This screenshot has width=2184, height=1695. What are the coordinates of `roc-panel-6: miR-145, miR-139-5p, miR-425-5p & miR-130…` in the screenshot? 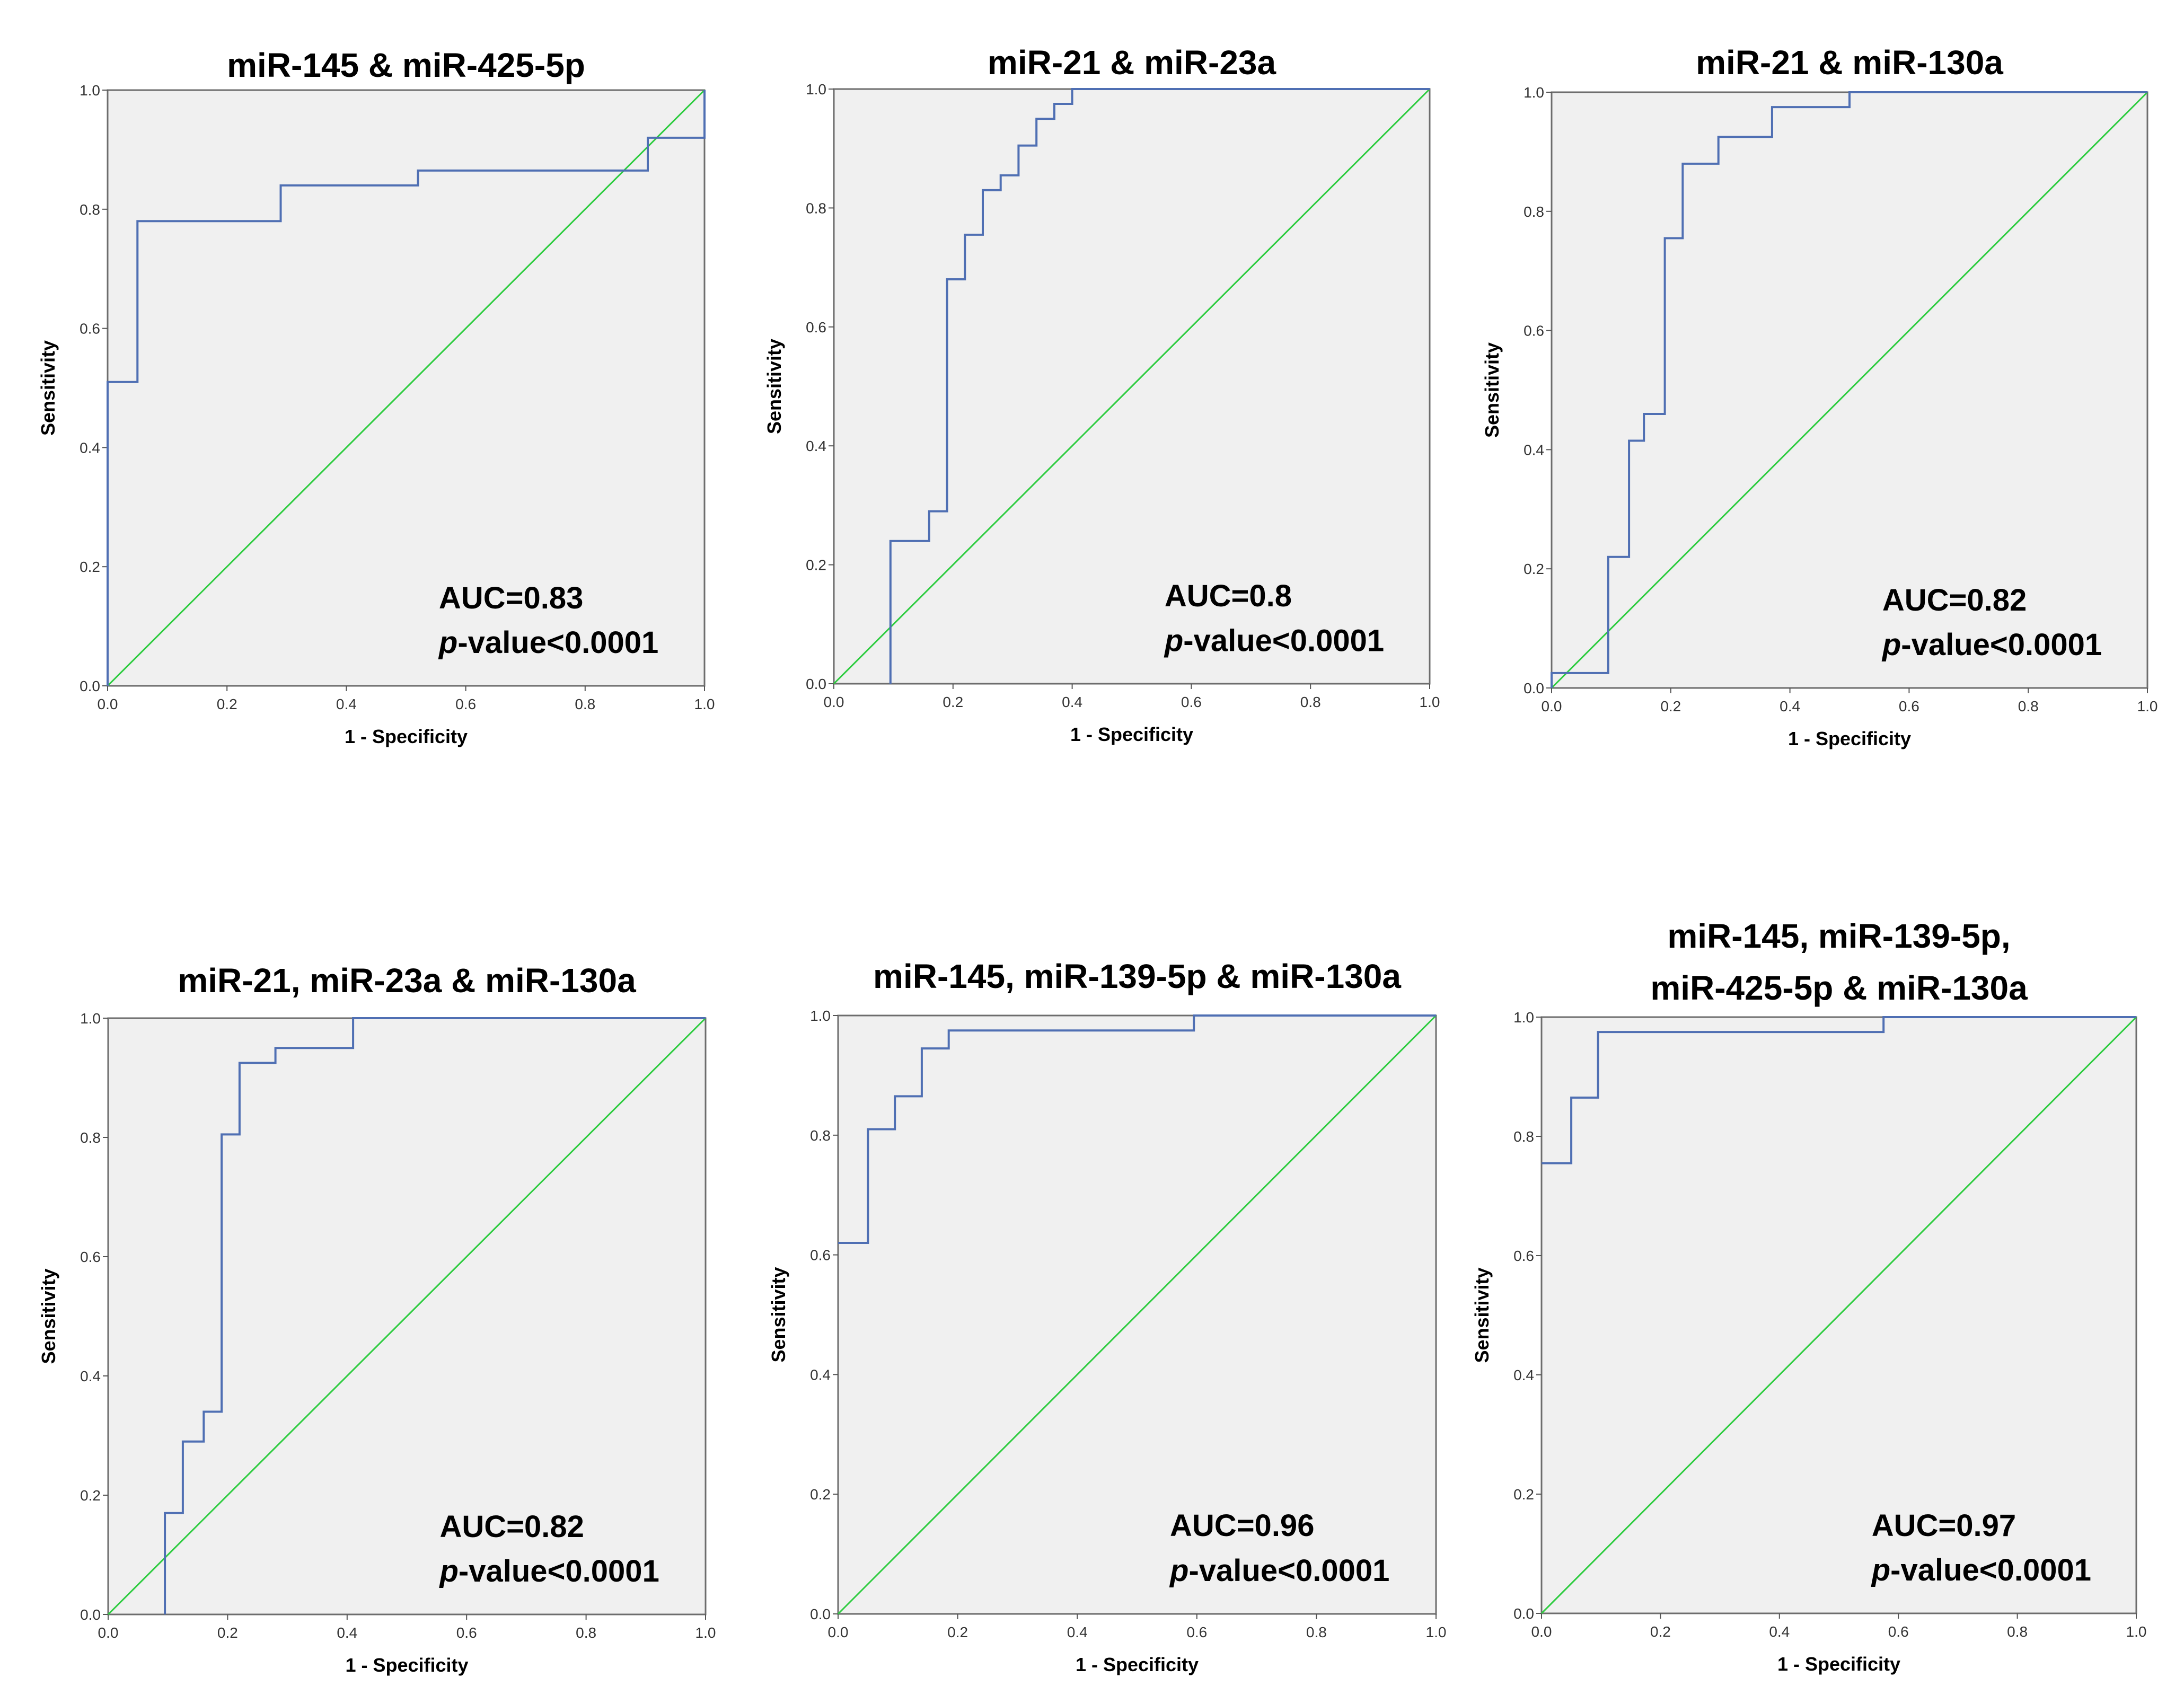 It's located at (1808, 1296).